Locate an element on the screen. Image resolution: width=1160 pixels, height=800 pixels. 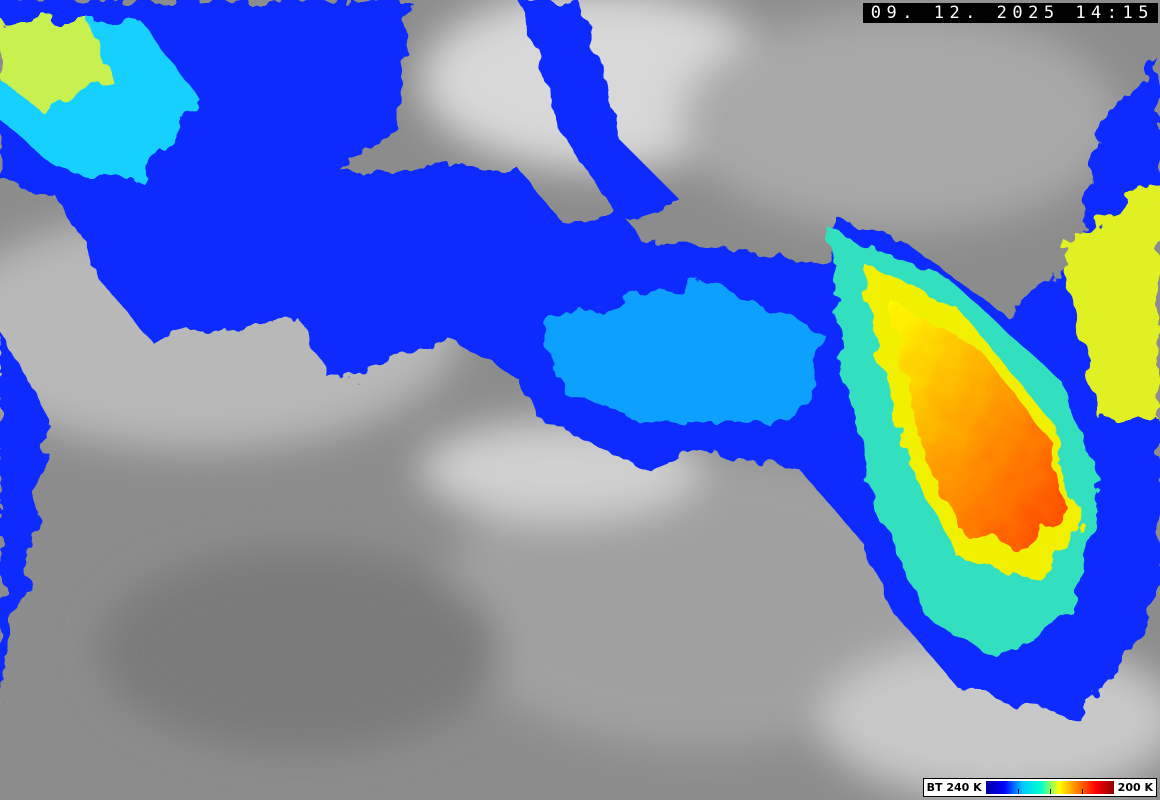
color-scale-legend: BT 240 K 200 K is located at coordinates (1039, 787).